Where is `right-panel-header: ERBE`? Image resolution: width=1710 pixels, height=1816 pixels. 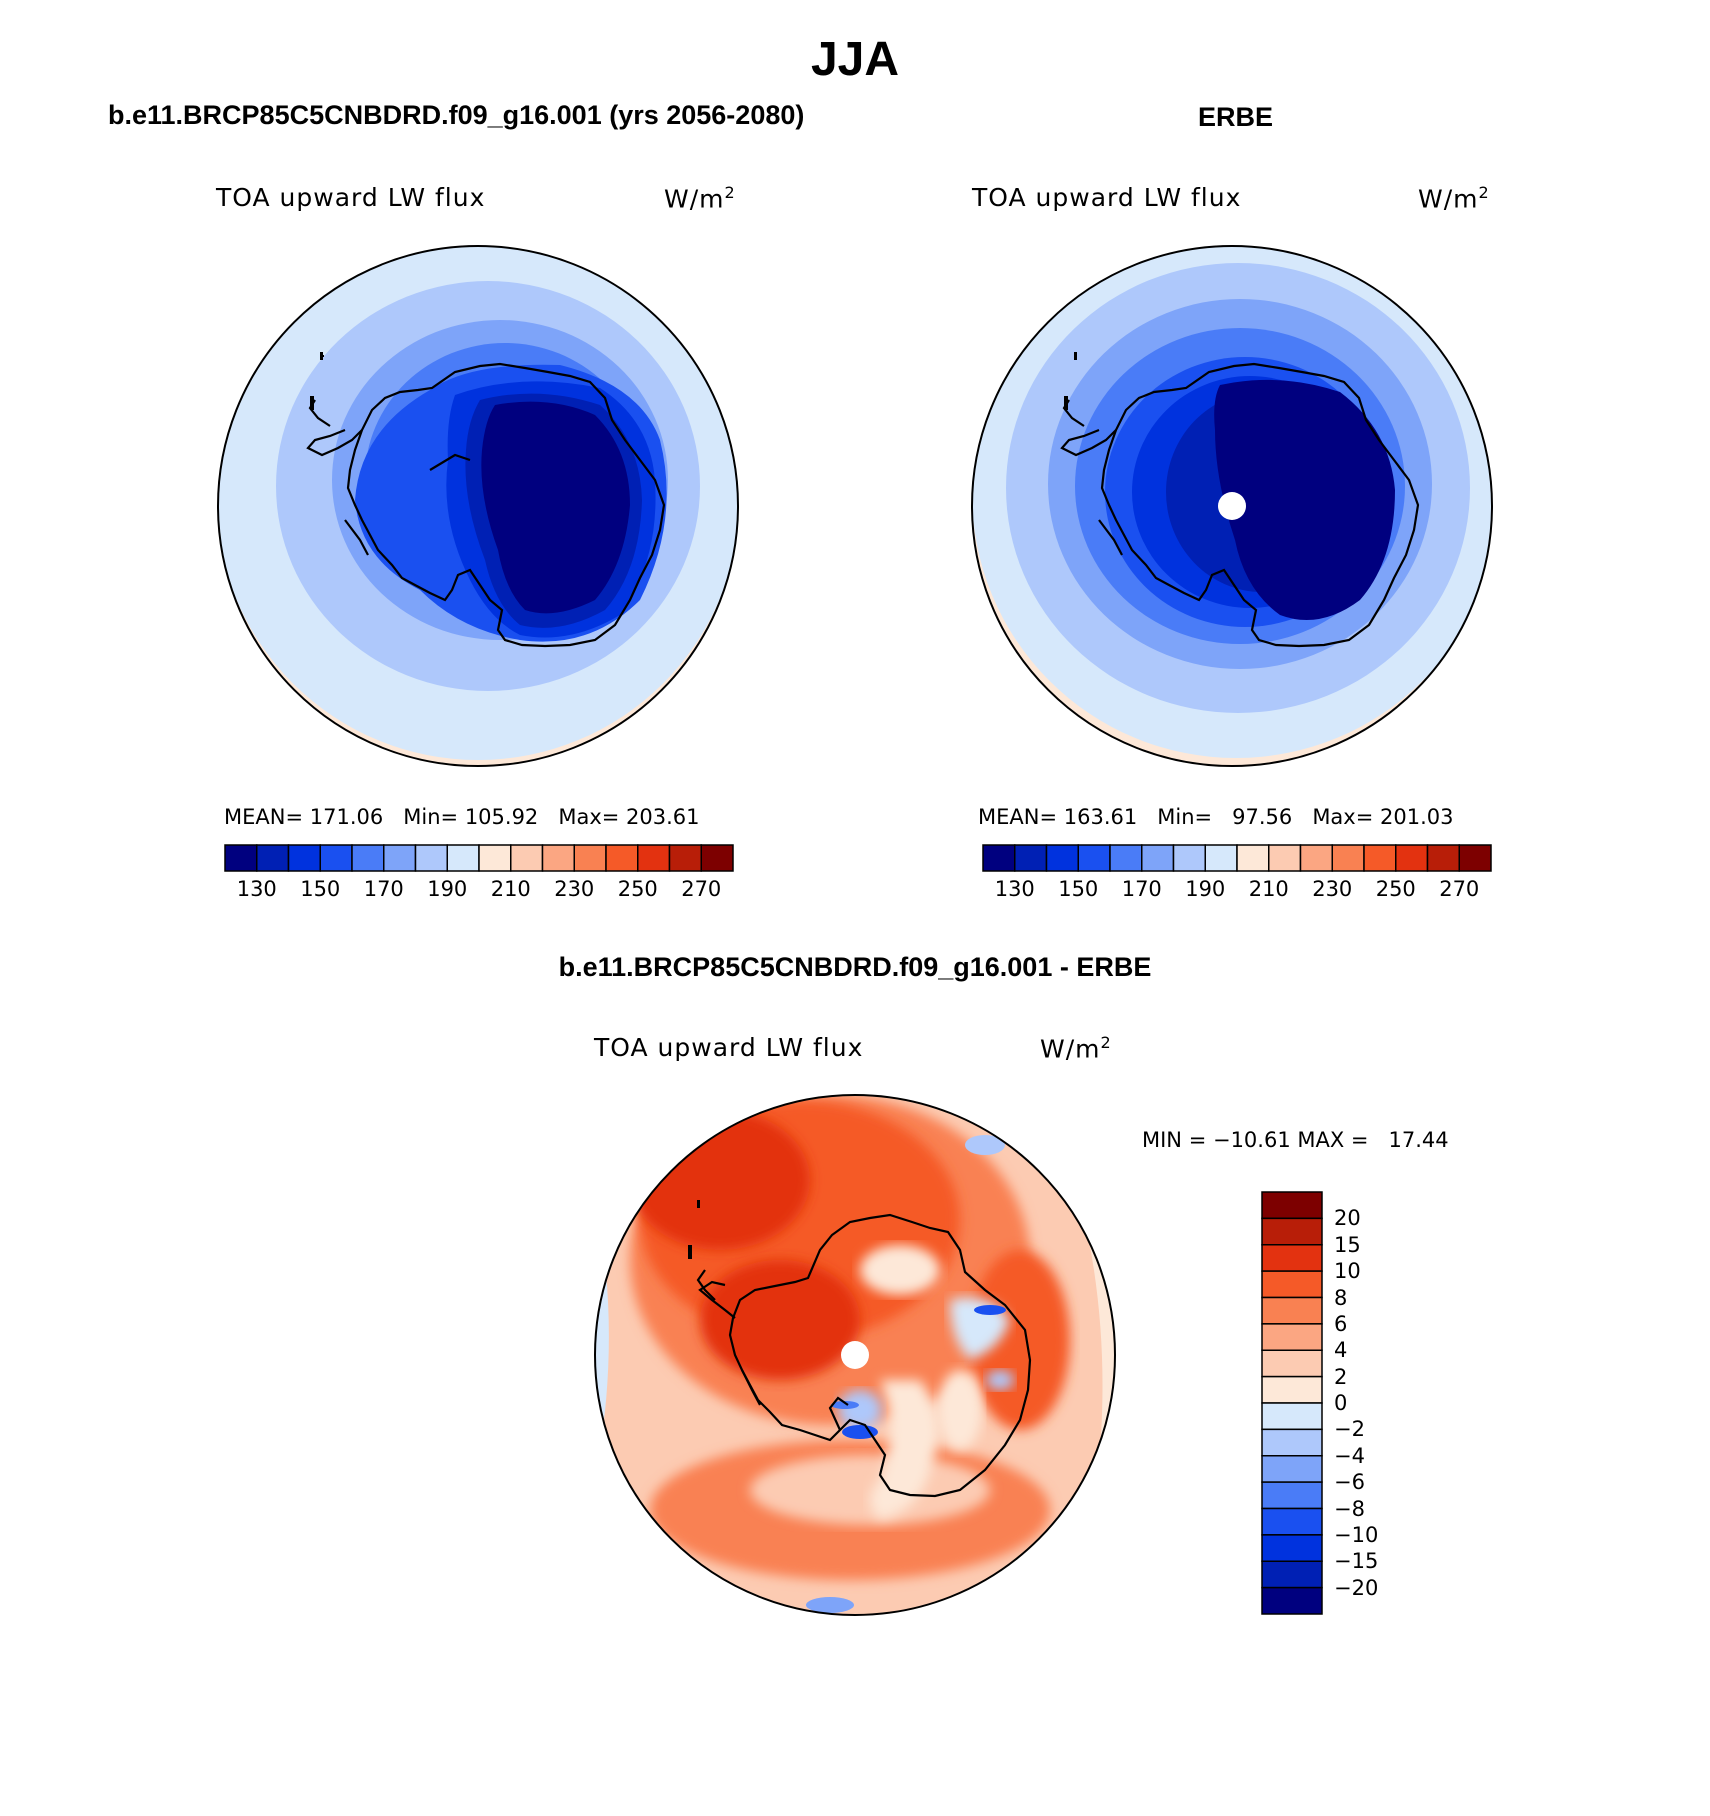 right-panel-header: ERBE is located at coordinates (1236, 117).